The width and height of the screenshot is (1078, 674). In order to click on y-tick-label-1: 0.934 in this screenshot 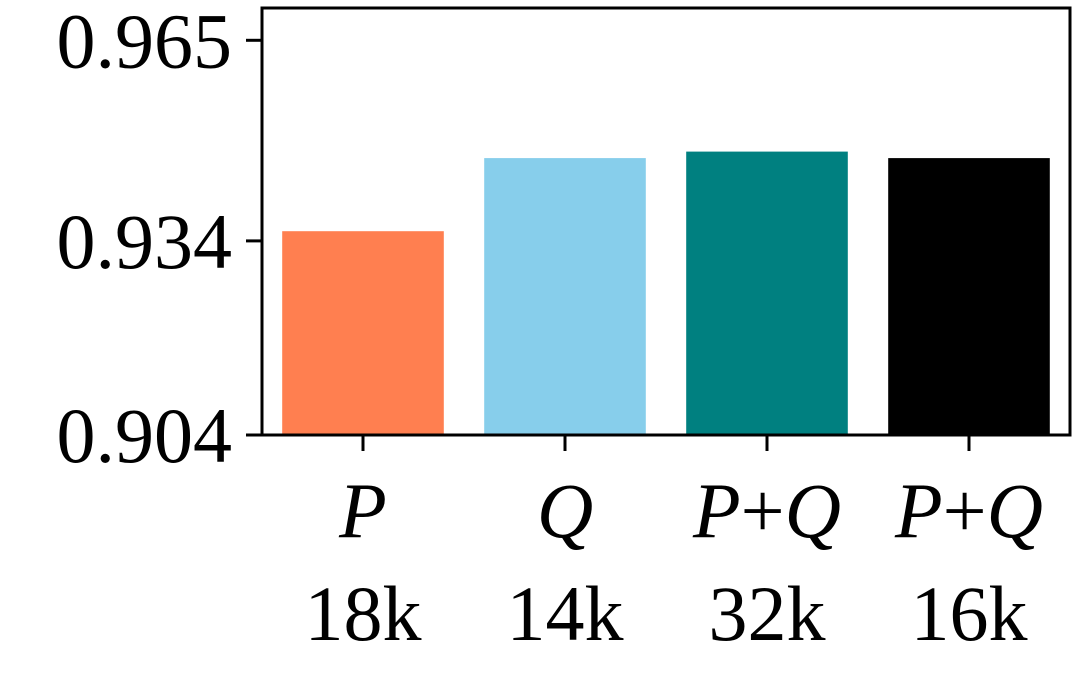, I will do `click(145, 241)`.